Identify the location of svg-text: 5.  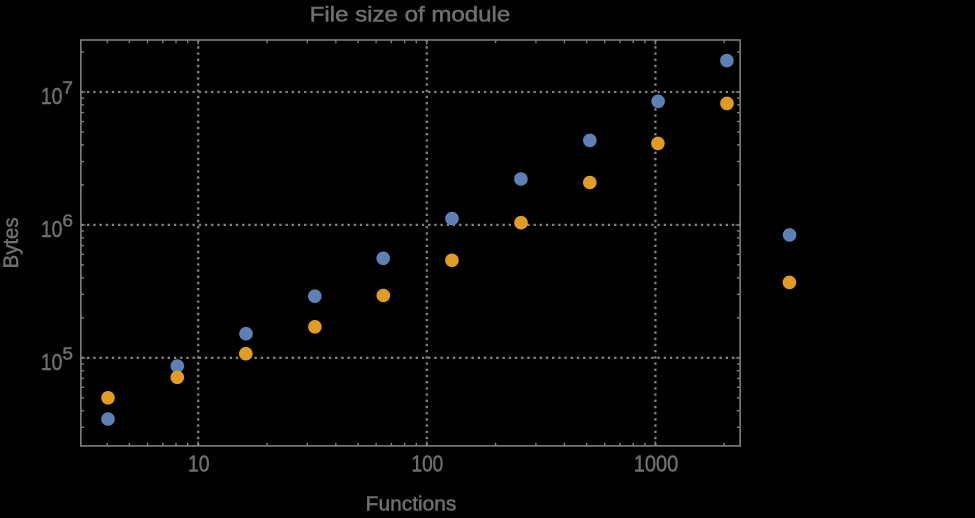
(67, 353).